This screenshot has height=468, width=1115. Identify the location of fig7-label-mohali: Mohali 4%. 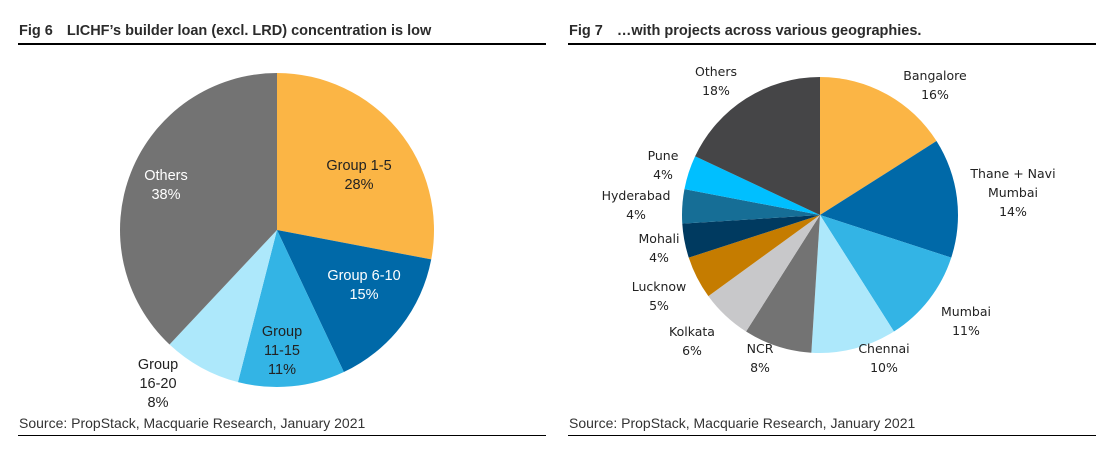
(659, 248).